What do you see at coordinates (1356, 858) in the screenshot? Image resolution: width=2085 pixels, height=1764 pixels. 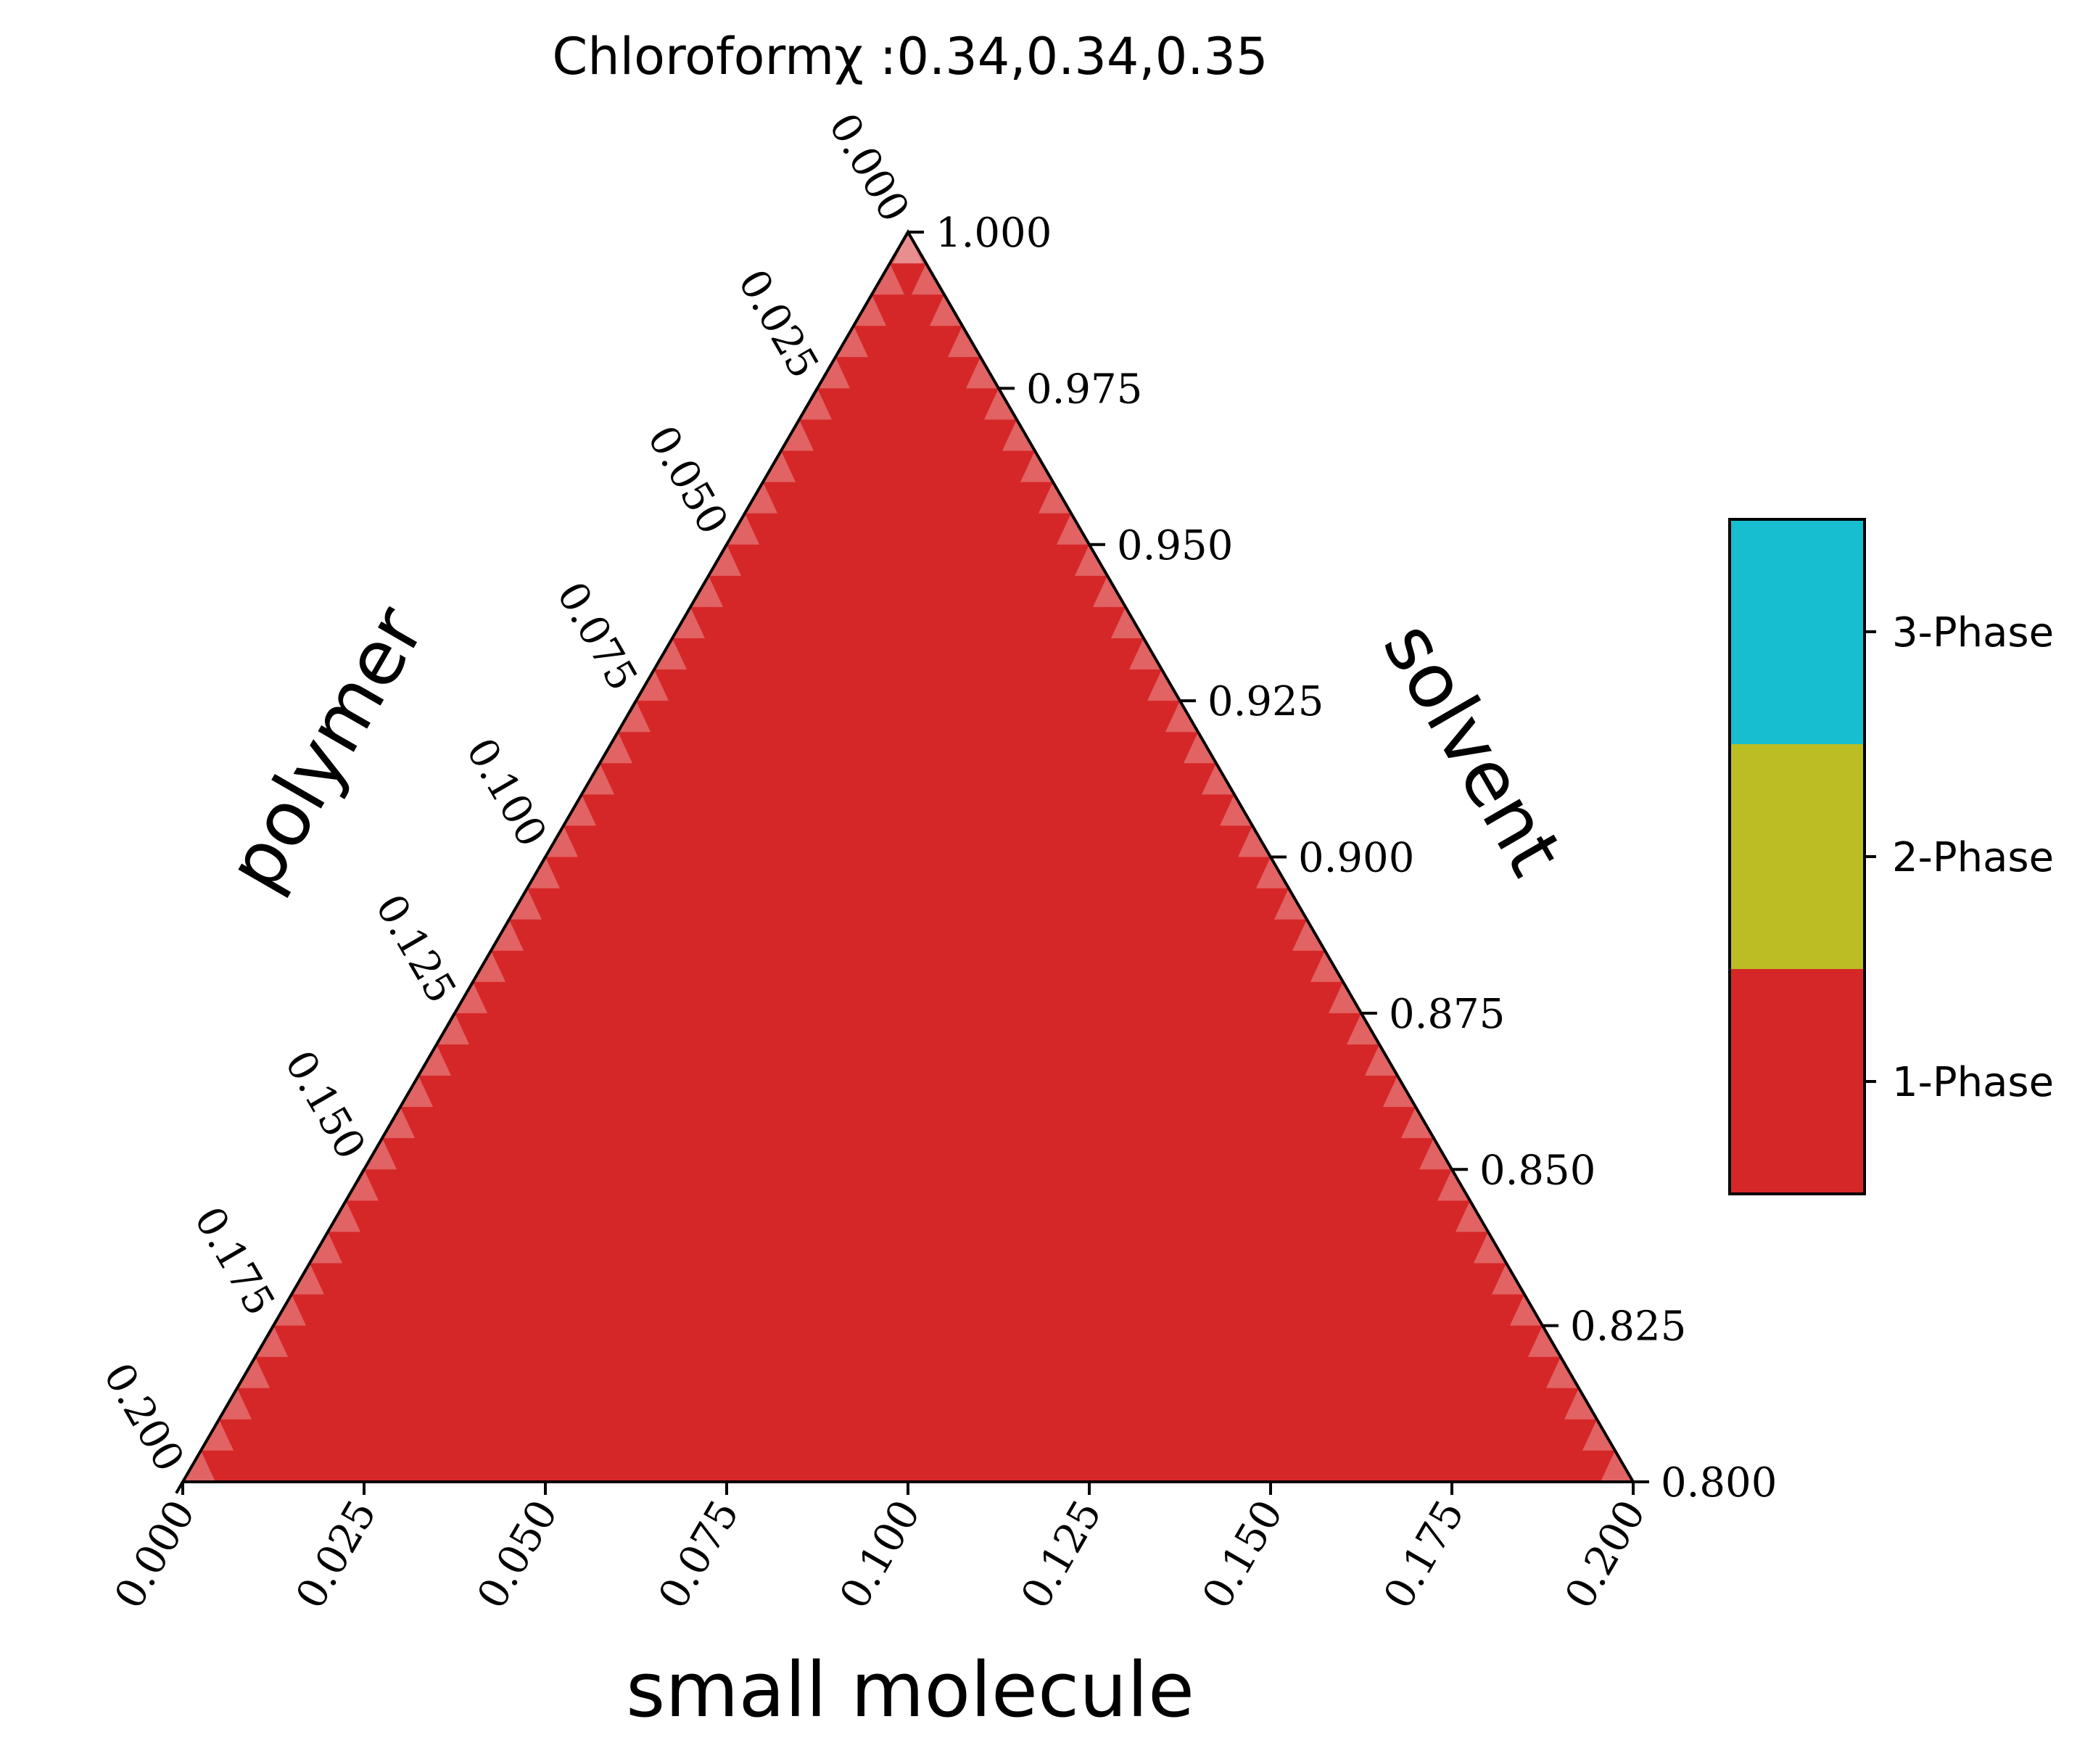 I see `tick-label-right: 0.900` at bounding box center [1356, 858].